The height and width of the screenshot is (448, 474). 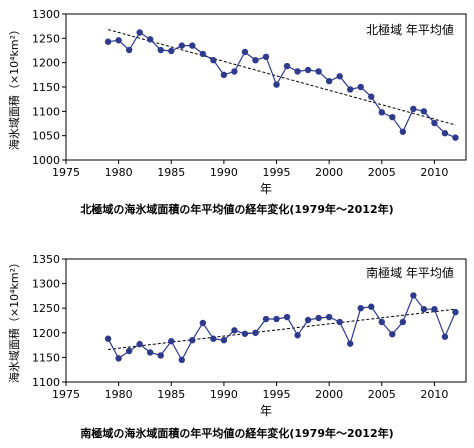 What do you see at coordinates (282, 329) in the screenshot?
I see `trend-line` at bounding box center [282, 329].